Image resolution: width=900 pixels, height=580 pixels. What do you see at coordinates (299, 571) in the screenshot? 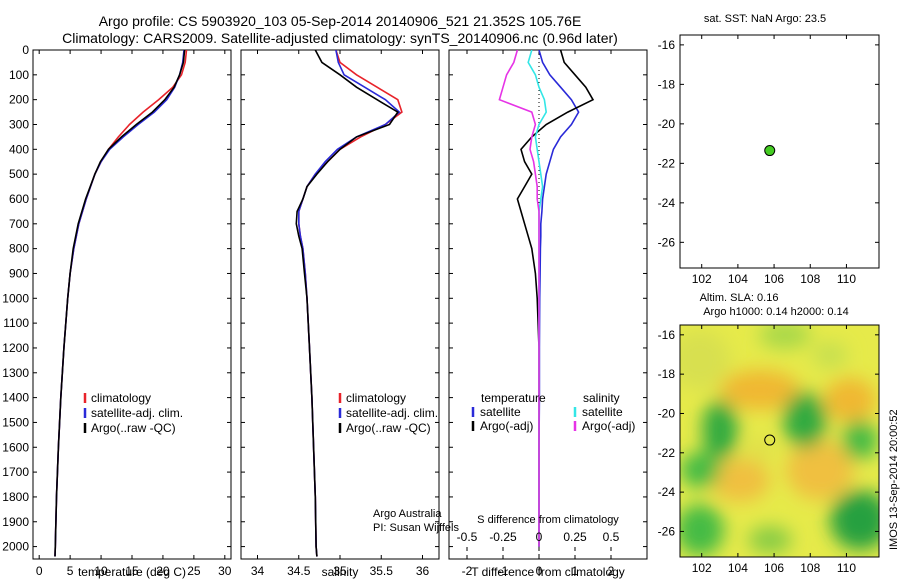
I see `x-tick-label: 34.5` at bounding box center [299, 571].